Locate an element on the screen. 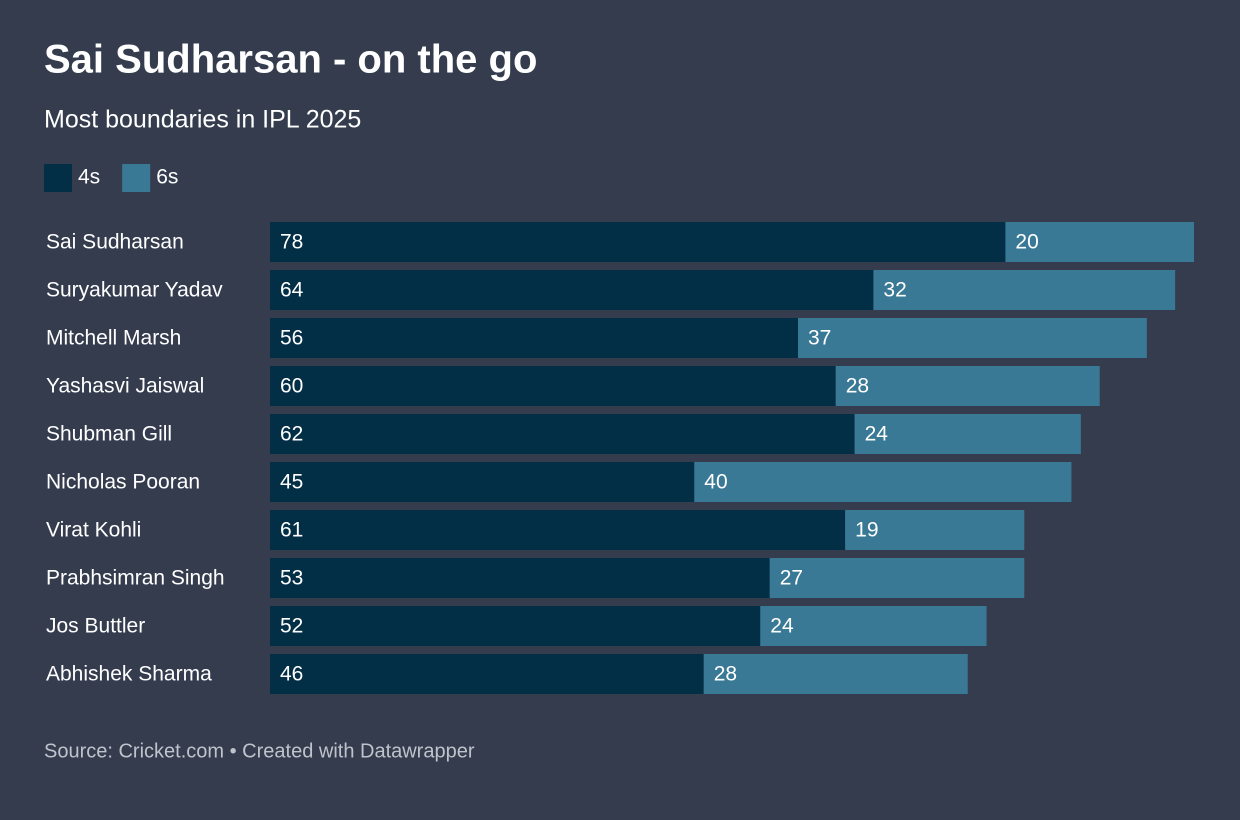  y-tick-label: Sai Sudharsan is located at coordinates (115, 242).